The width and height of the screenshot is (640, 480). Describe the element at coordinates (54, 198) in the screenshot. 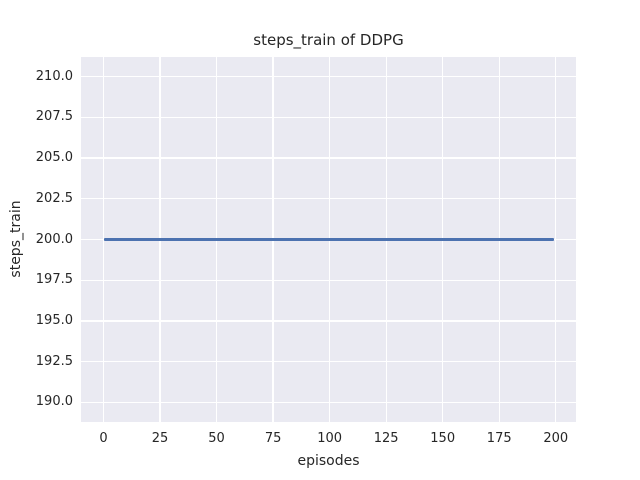

I see `y-tick-label: 202.5` at that location.